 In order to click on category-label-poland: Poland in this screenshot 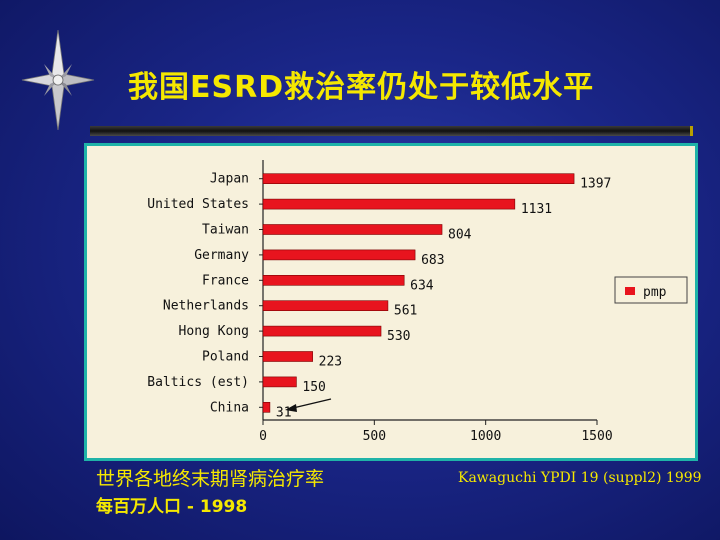, I will do `click(225, 357)`.